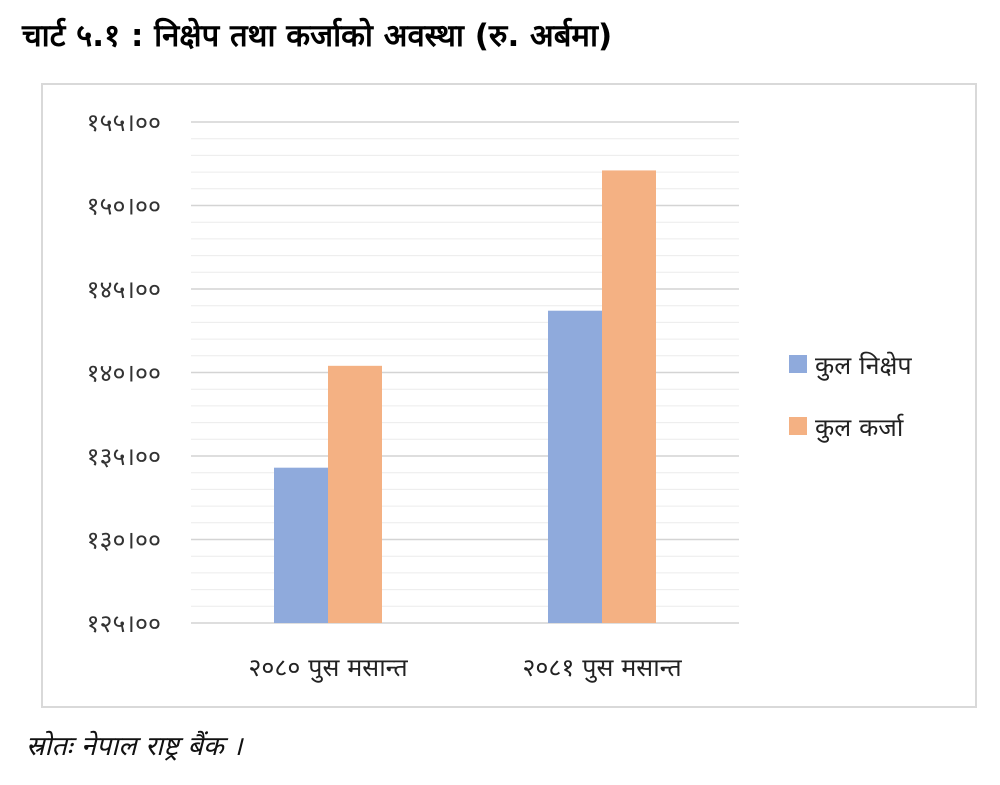 This screenshot has width=1000, height=785. What do you see at coordinates (859, 428) in the screenshot?
I see `legend-label: कुल कर्जा` at bounding box center [859, 428].